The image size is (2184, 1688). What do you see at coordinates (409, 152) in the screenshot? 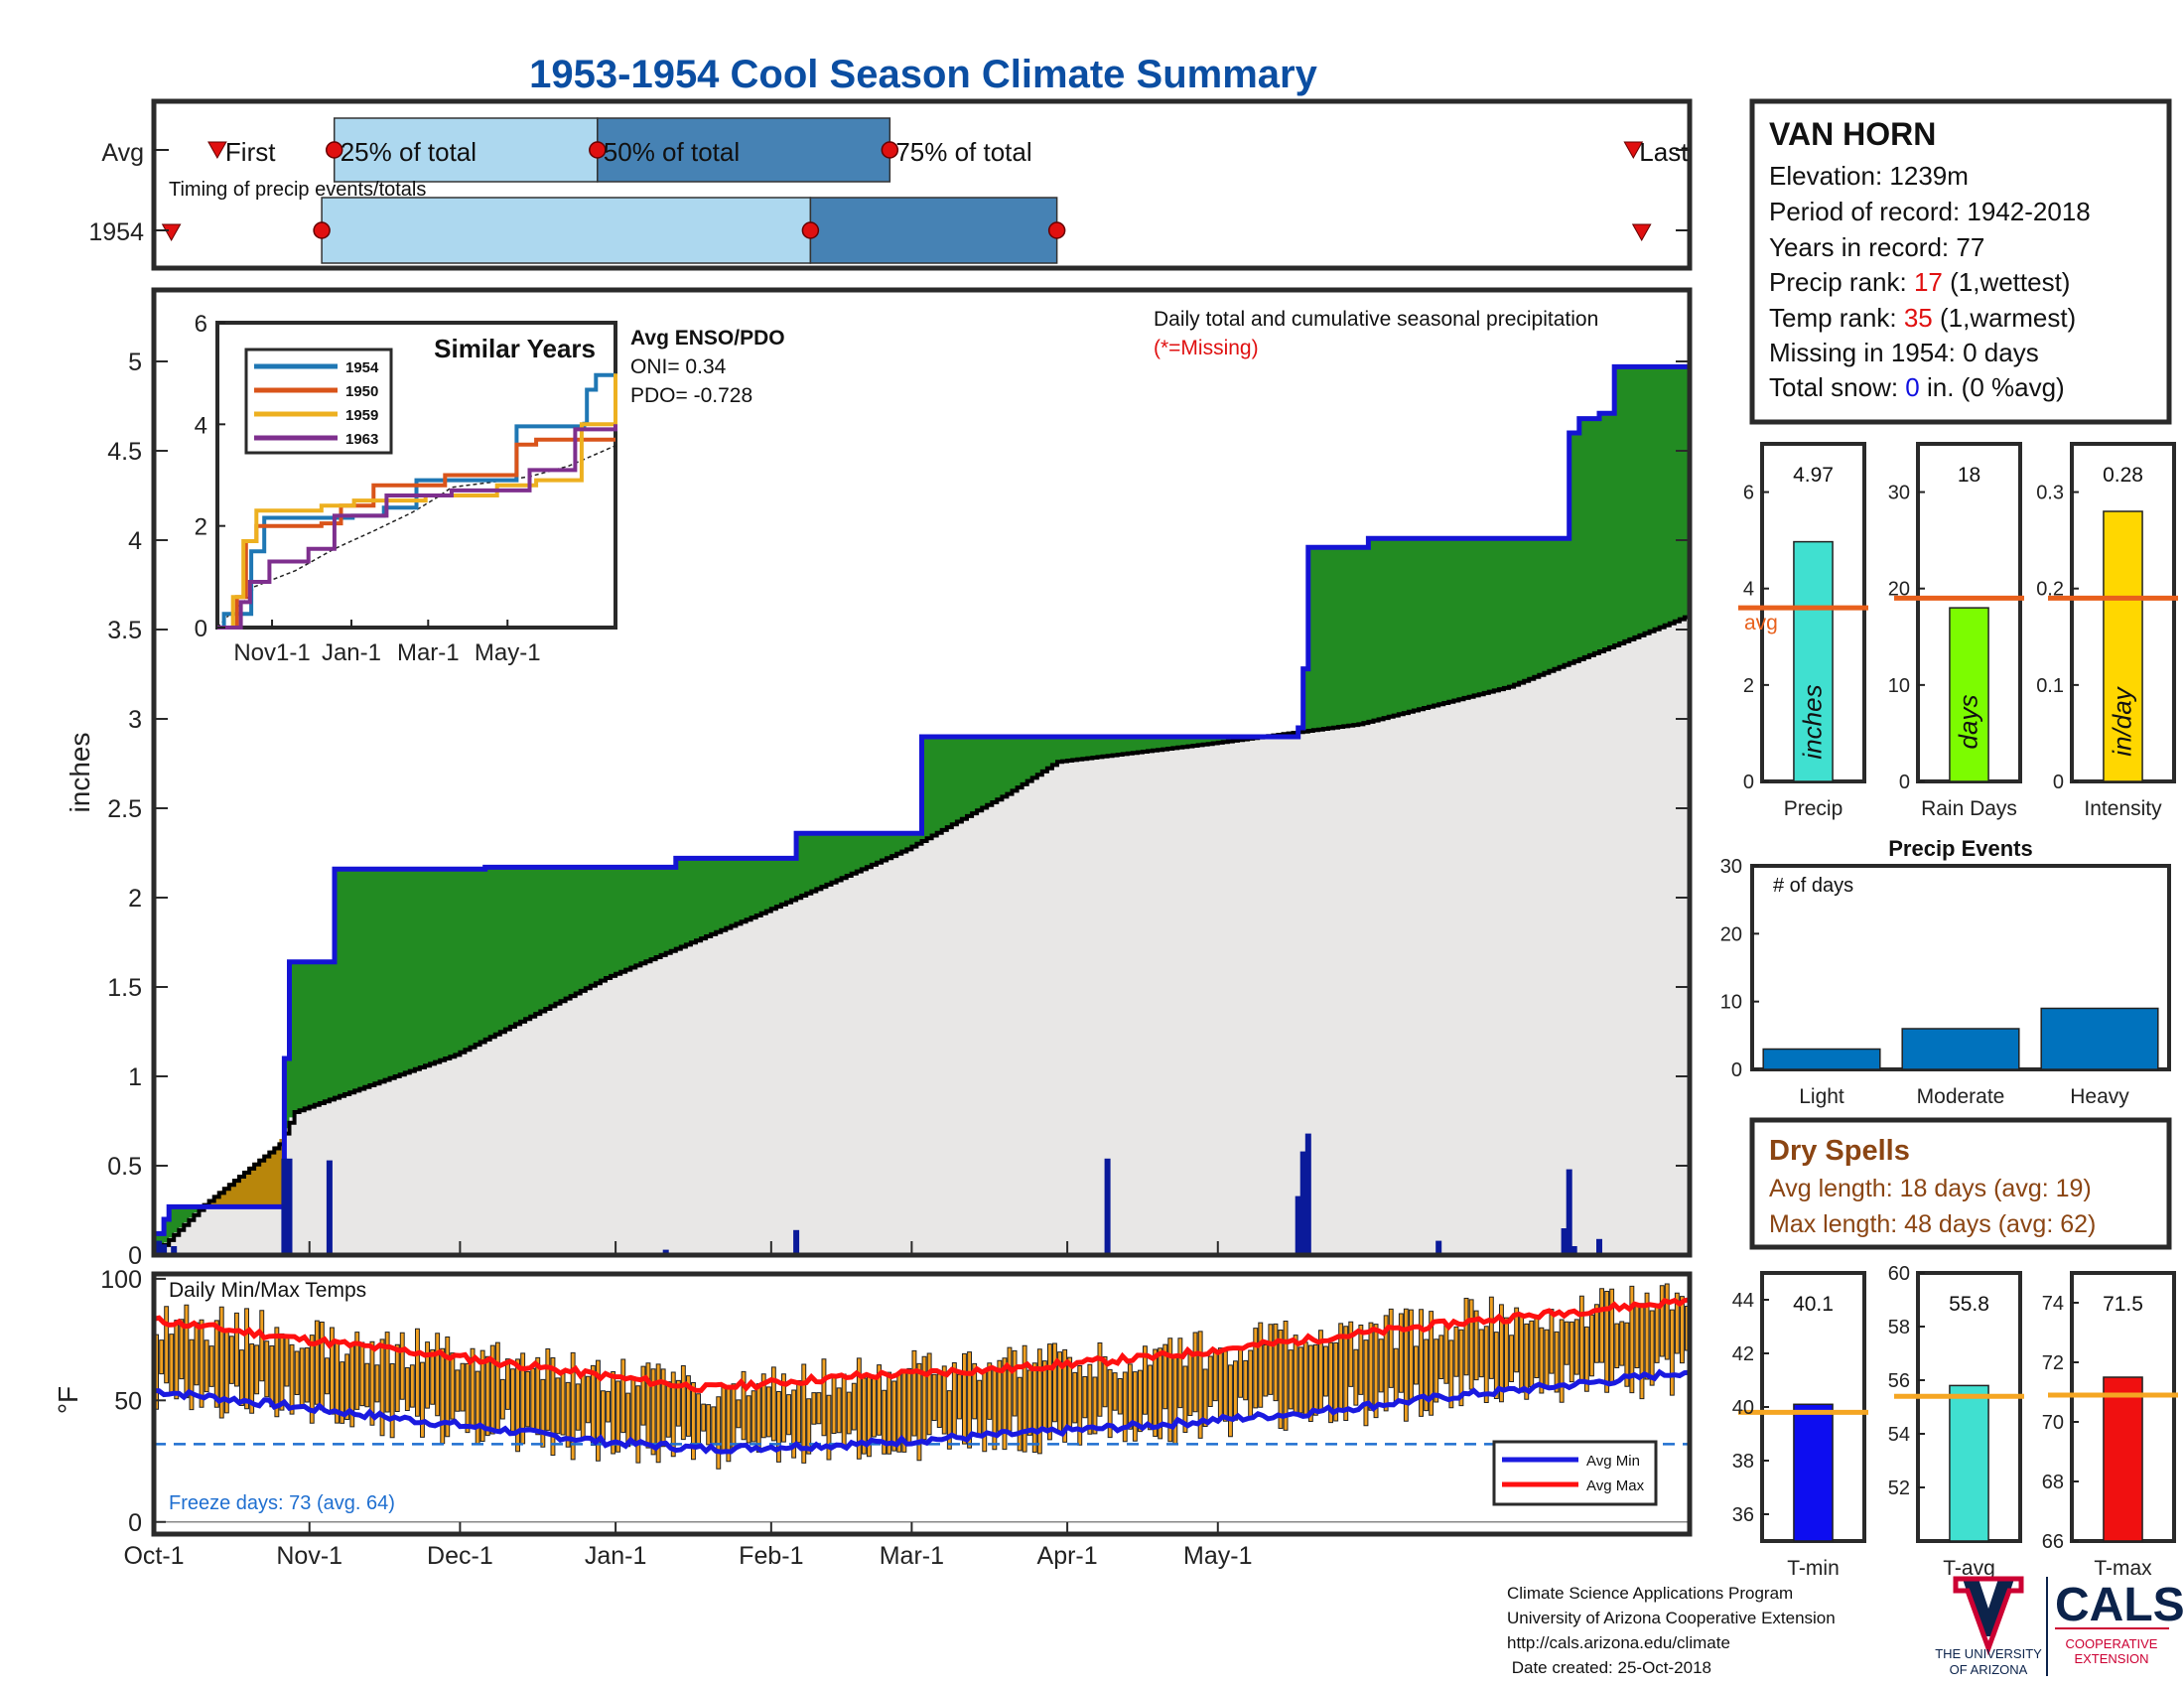
I see `timing-25pct-label: 25% of total` at bounding box center [409, 152].